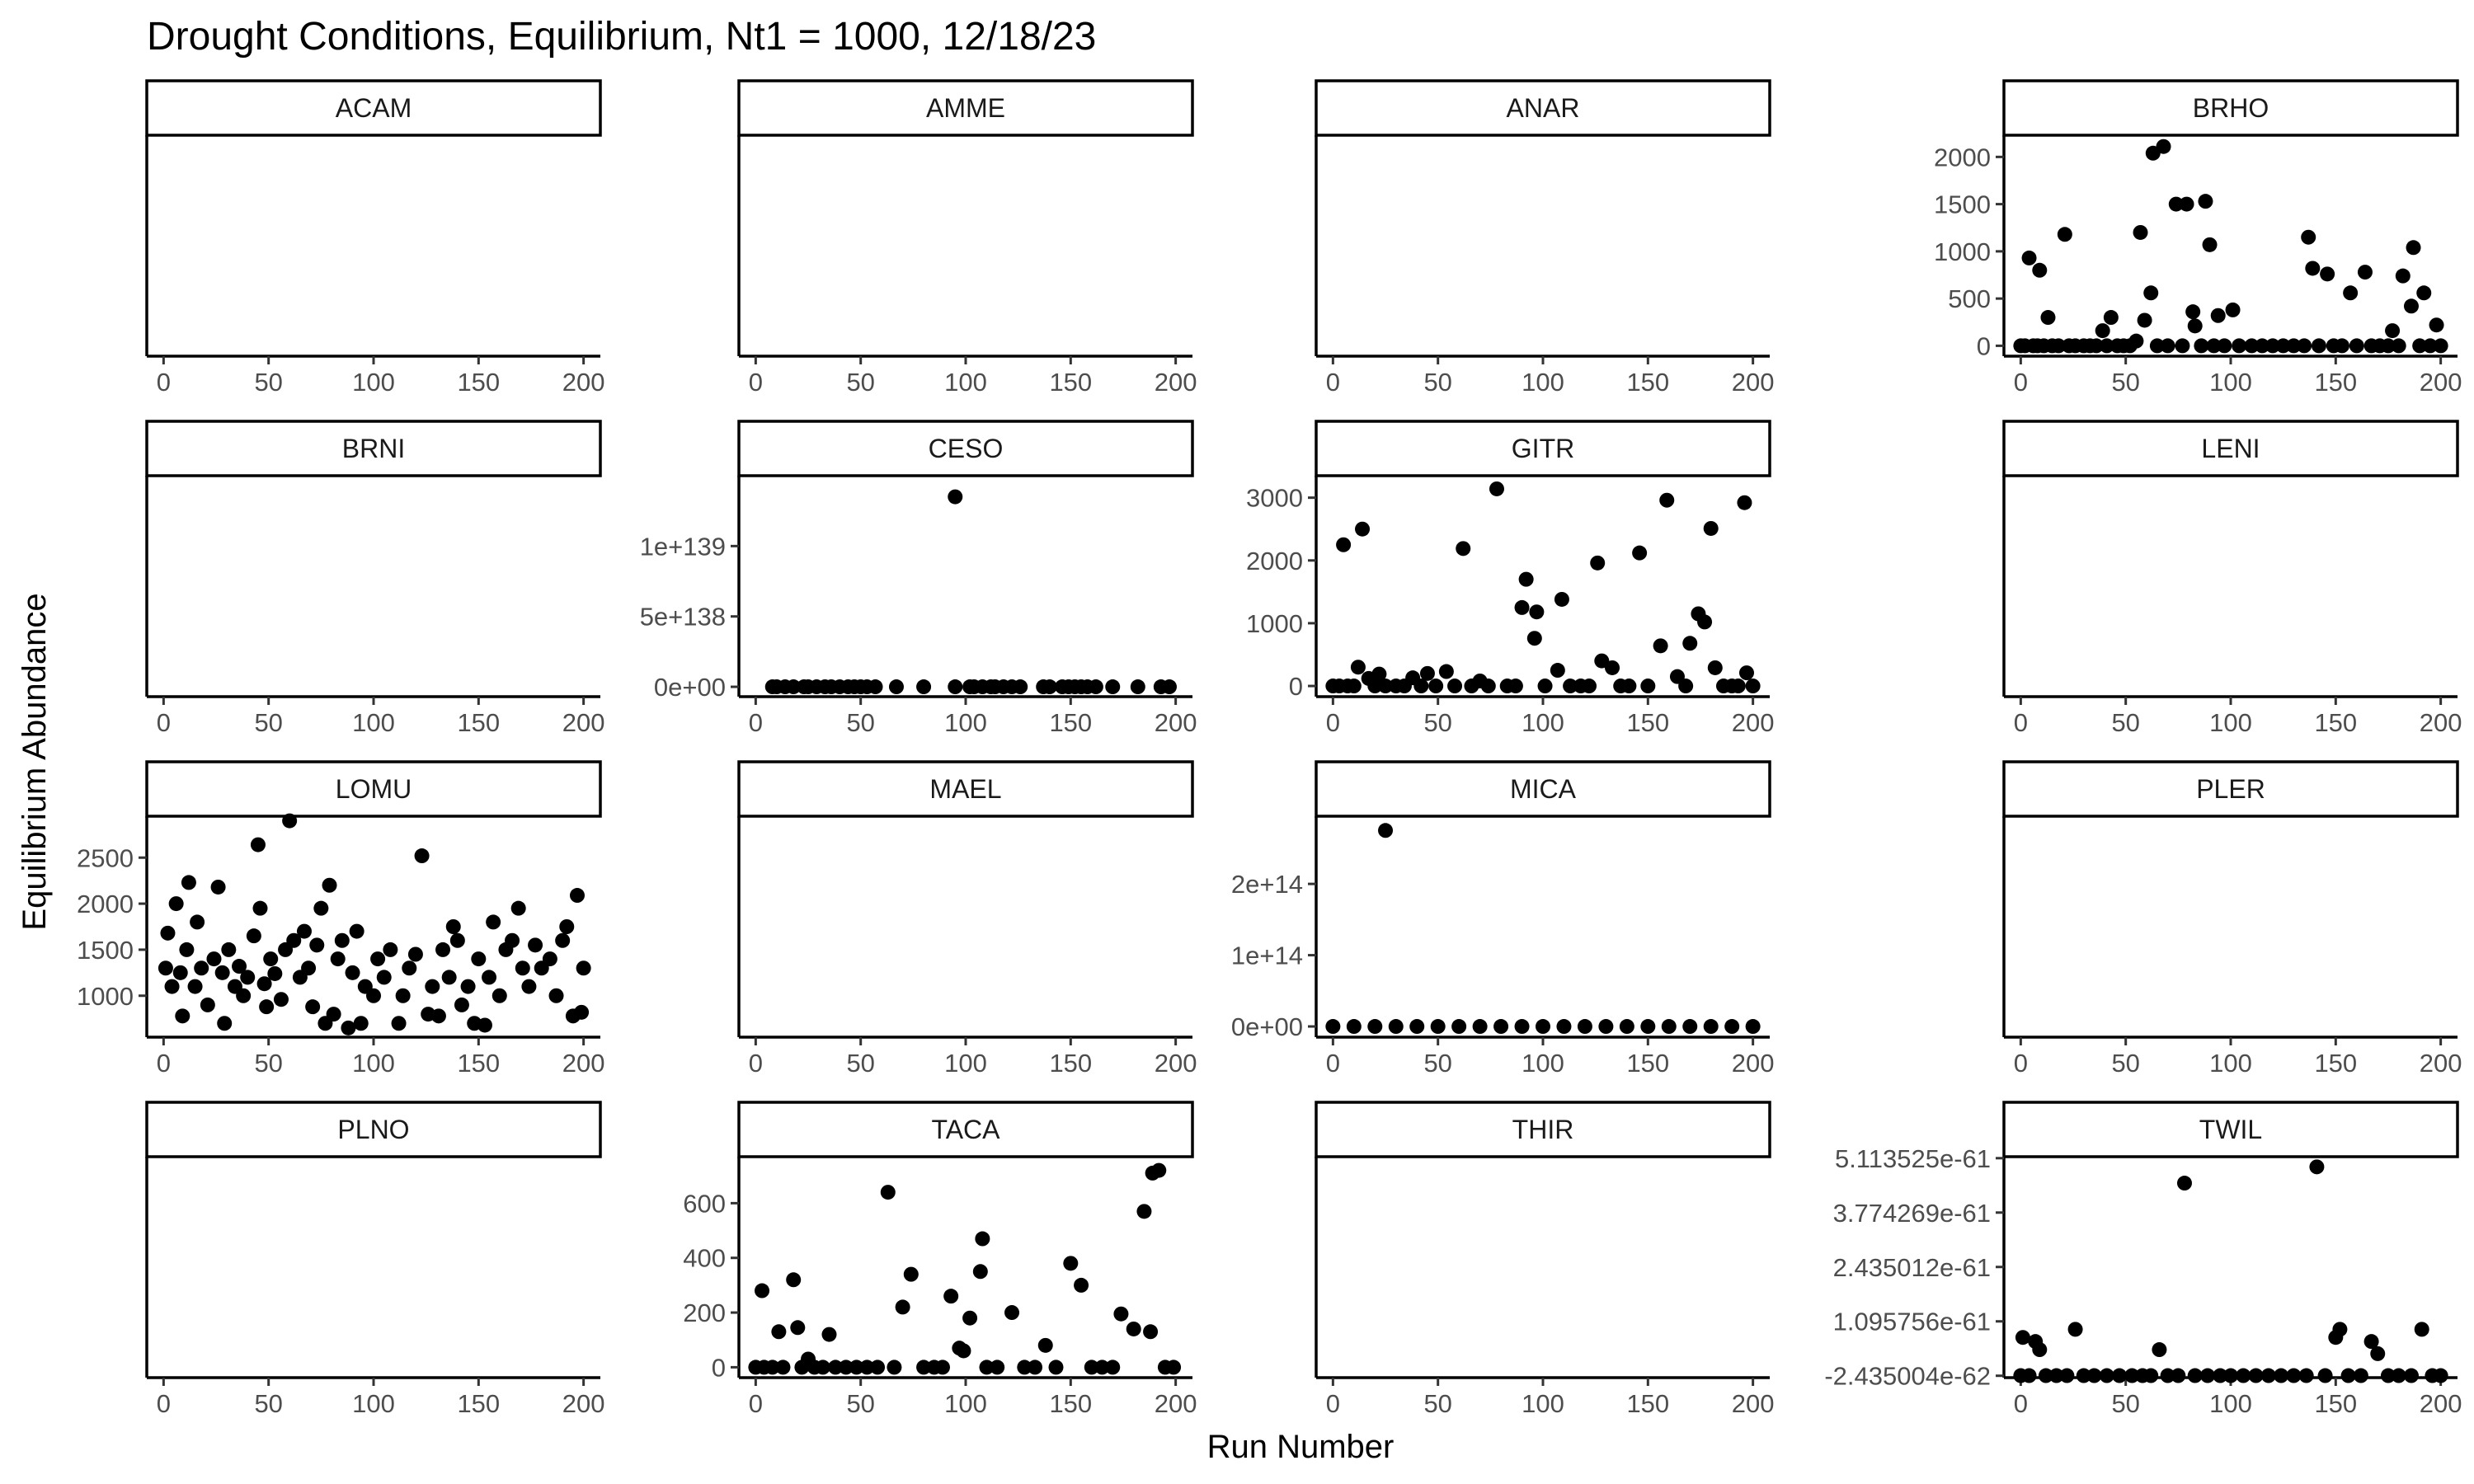 The image size is (2474, 1484). I want to click on facet-strip-label: ANAR, so click(1543, 108).